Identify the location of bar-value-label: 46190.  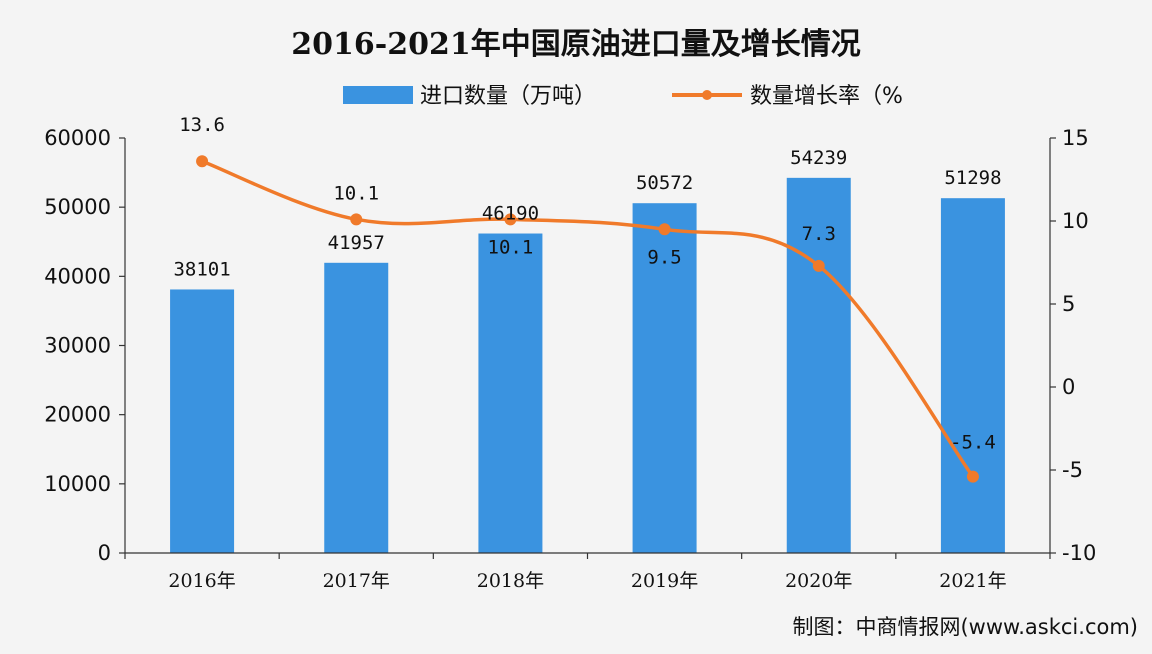
(510, 214).